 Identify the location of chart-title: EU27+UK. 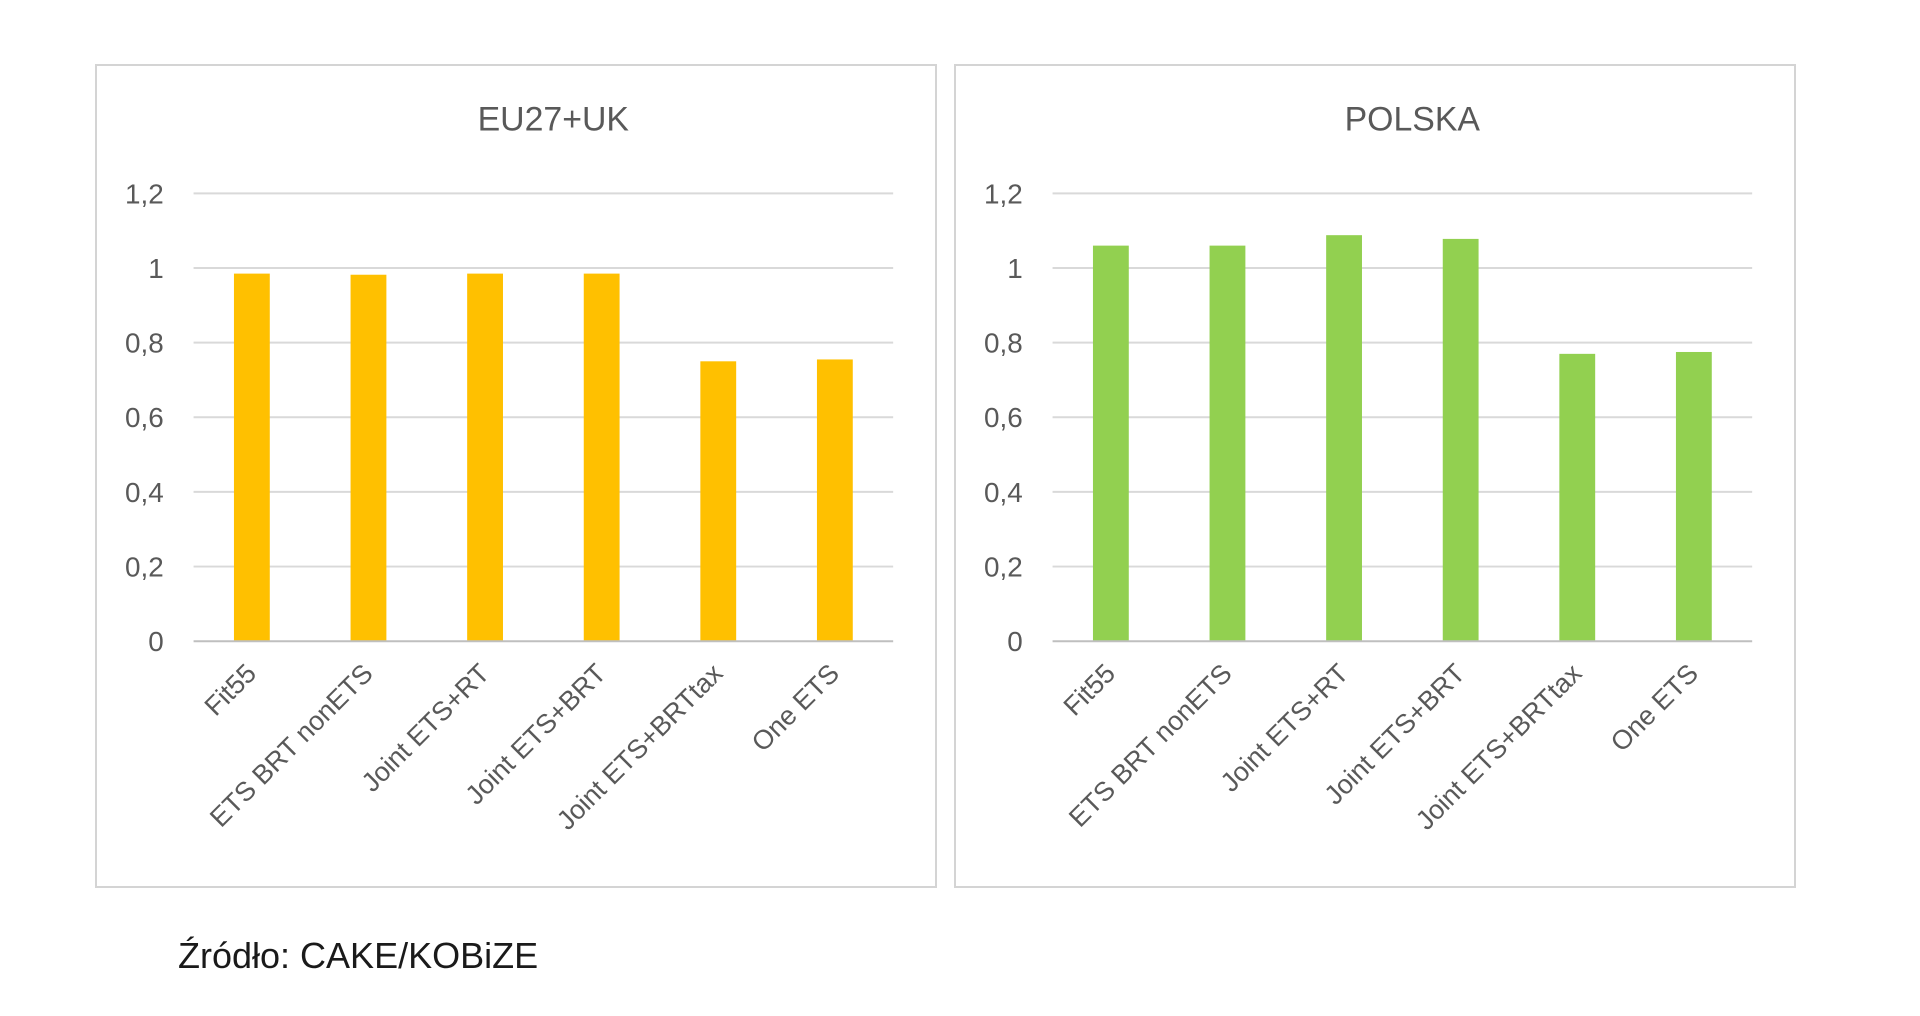
(554, 120).